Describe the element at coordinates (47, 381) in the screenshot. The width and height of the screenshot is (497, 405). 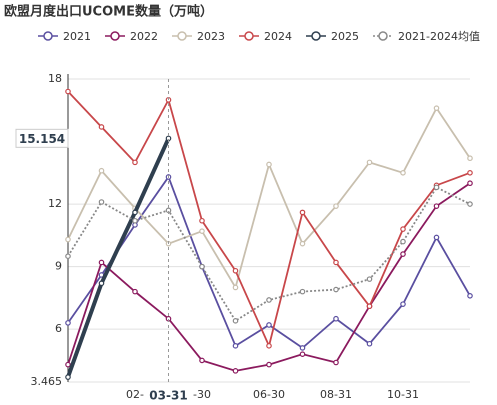
I see `y-tick-label: 3.465` at that location.